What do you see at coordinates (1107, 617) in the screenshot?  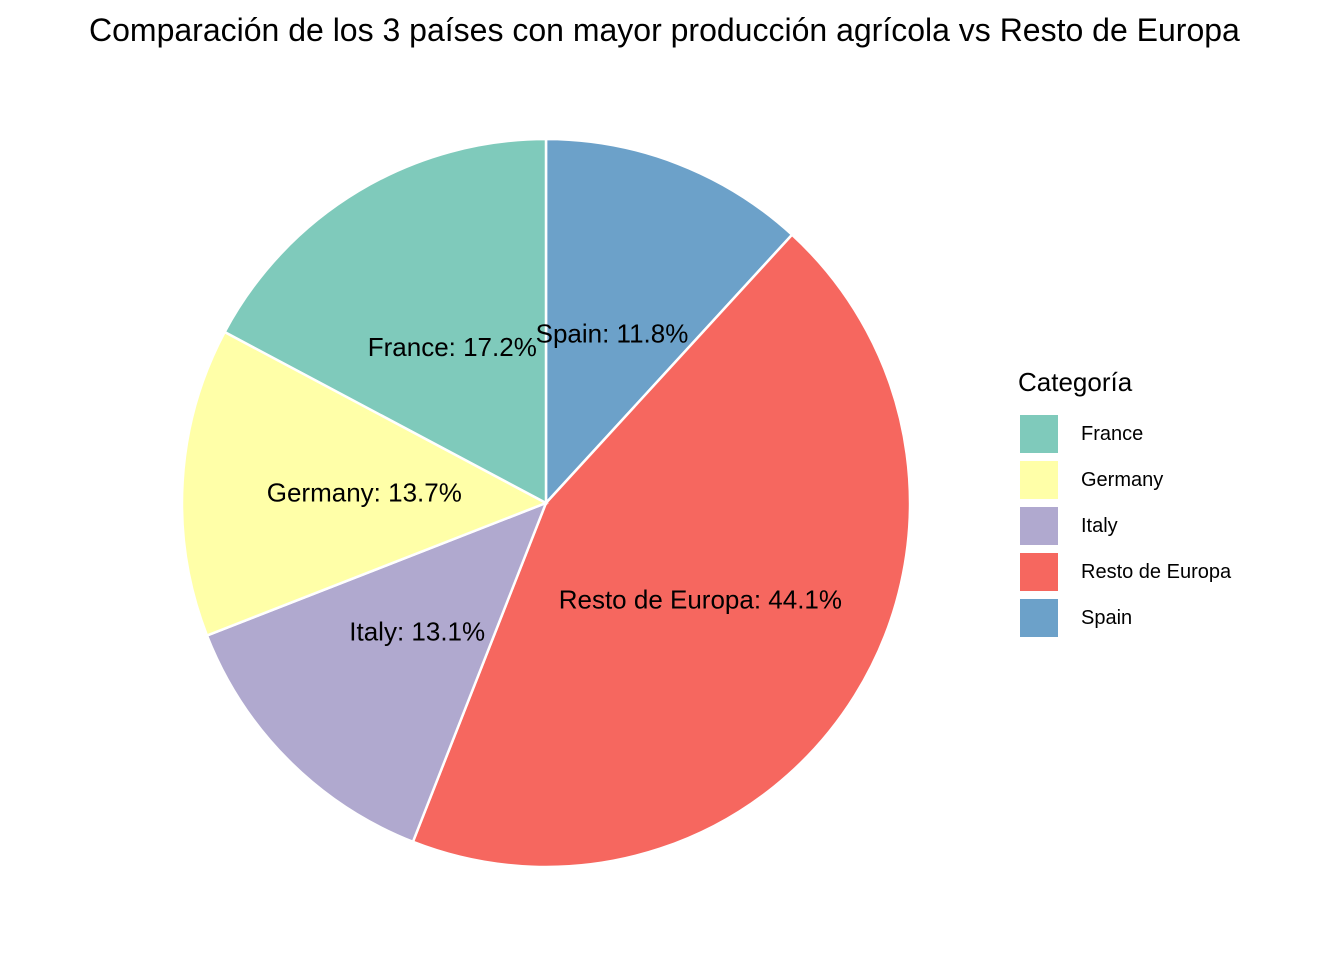 I see `legend-label: Spain` at bounding box center [1107, 617].